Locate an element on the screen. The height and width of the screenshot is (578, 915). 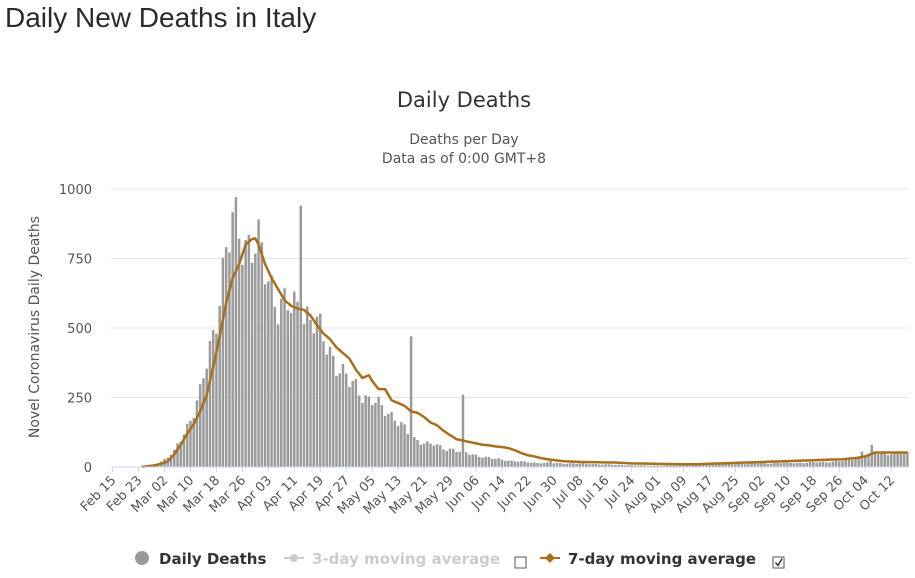
legend-7day-label: 7-day moving average is located at coordinates (662, 559).